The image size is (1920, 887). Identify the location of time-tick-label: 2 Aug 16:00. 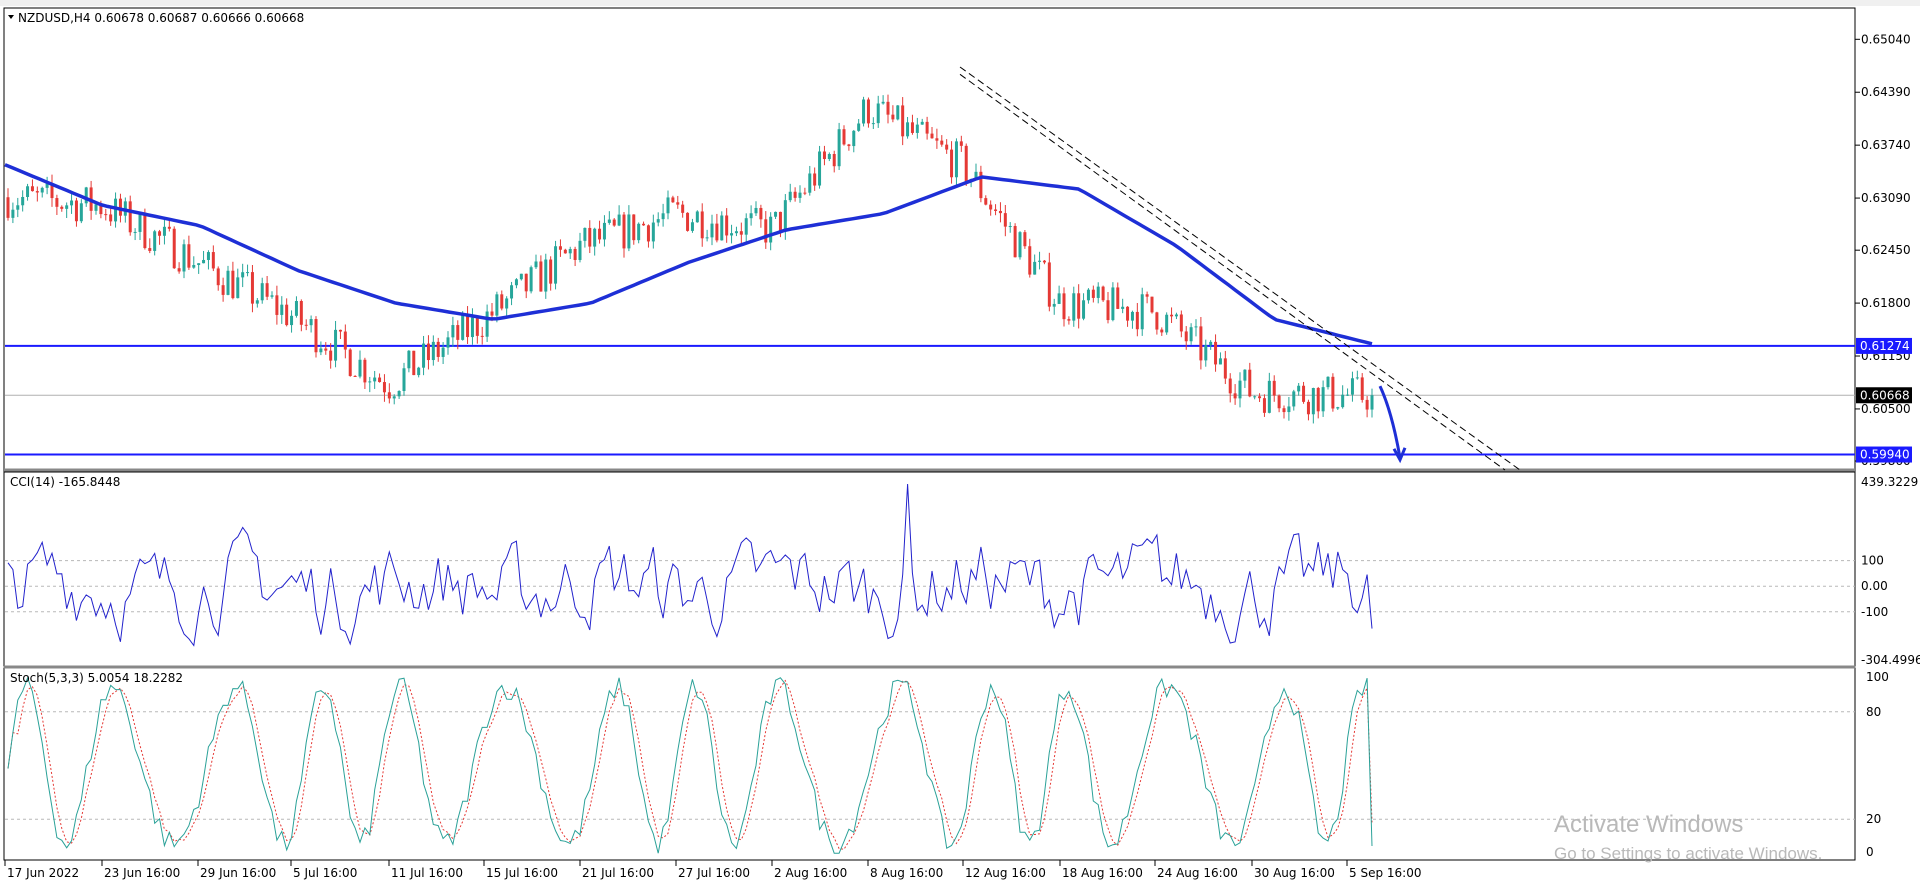
(810, 873).